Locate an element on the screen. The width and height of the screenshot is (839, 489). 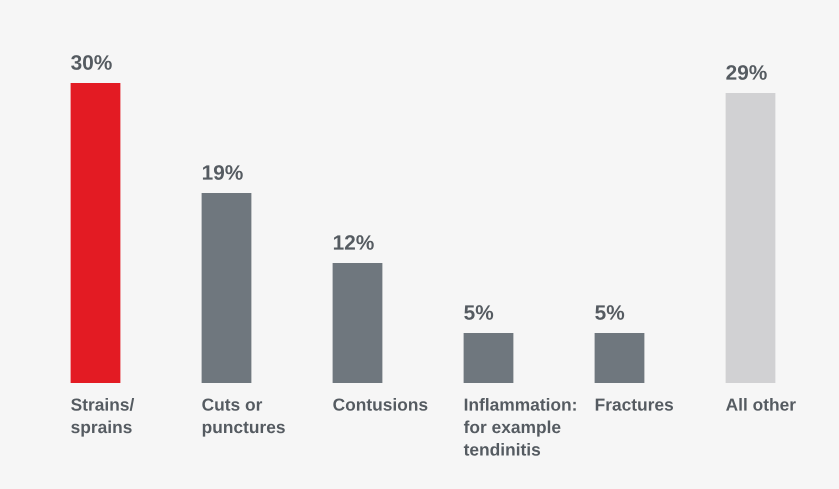
x-tick-label: Strains/ sprains is located at coordinates (102, 417).